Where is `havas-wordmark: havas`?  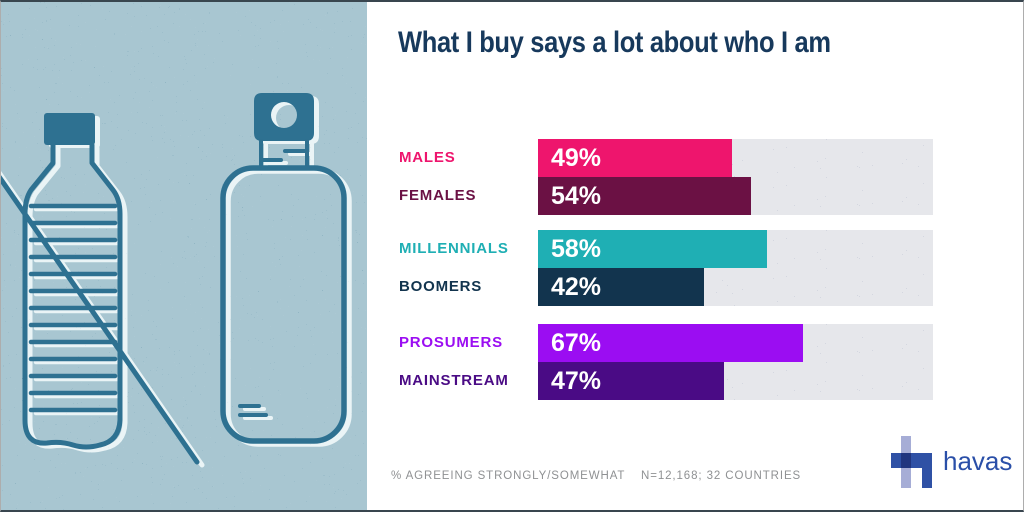
havas-wordmark: havas is located at coordinates (978, 461).